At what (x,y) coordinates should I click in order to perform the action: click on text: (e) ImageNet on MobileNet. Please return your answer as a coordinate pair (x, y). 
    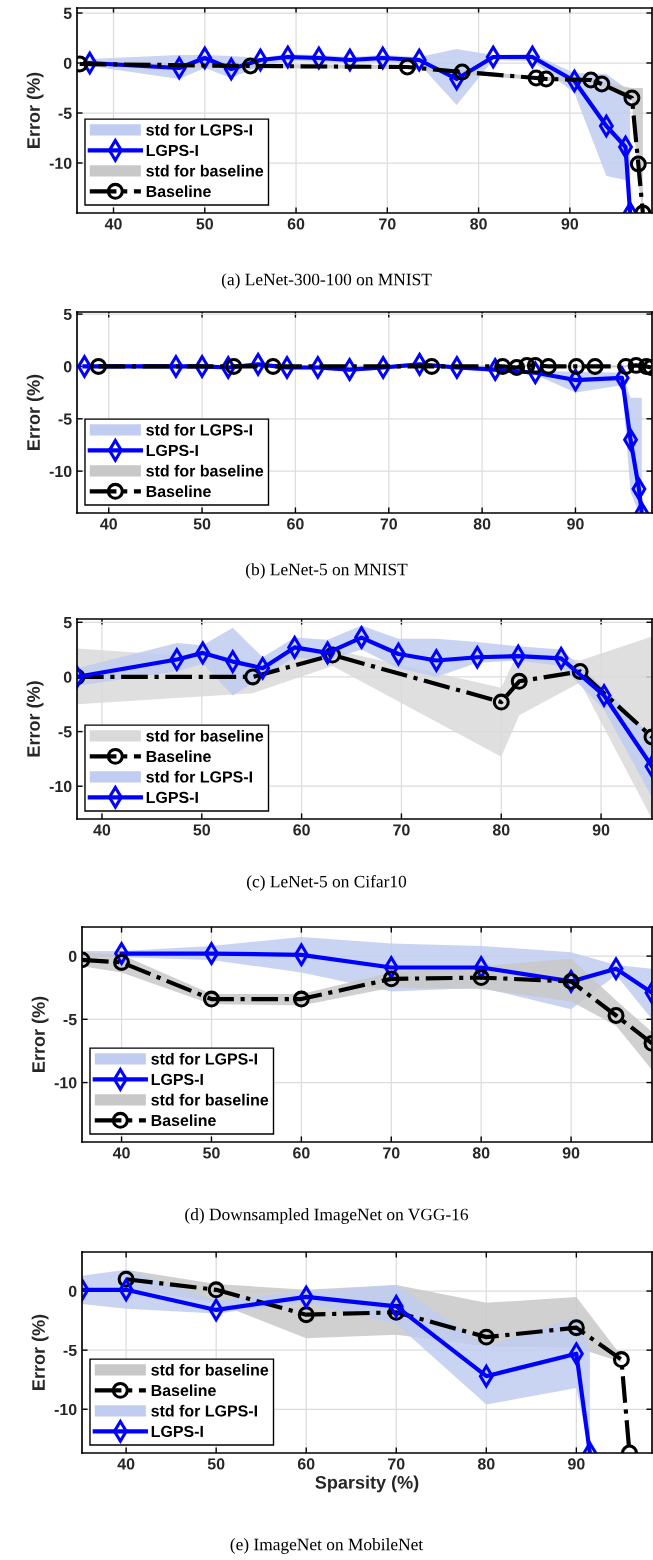
    Looking at the image, I should click on (327, 1546).